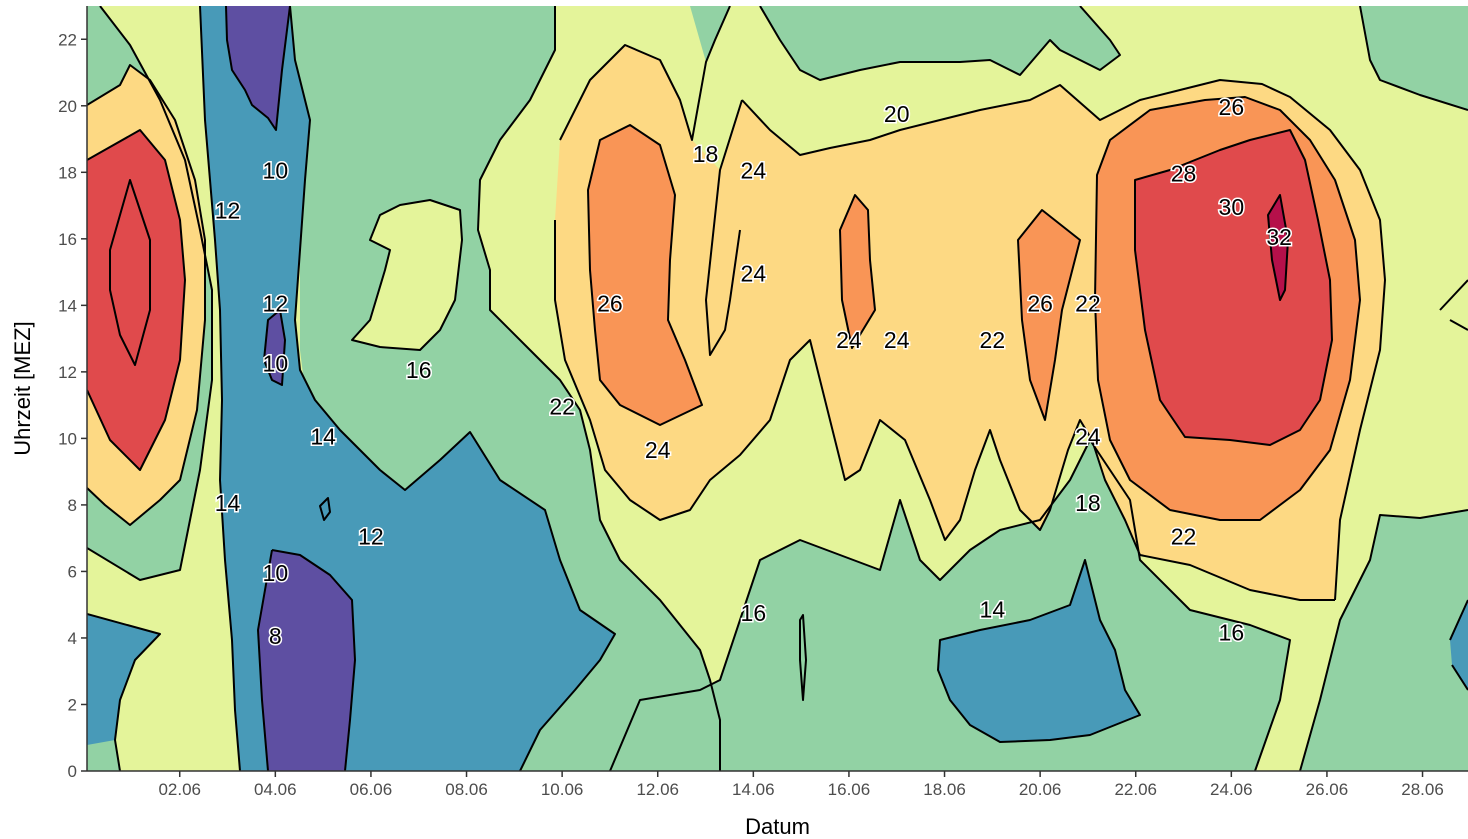  What do you see at coordinates (371, 789) in the screenshot?
I see `x-tick-label: 06.06` at bounding box center [371, 789].